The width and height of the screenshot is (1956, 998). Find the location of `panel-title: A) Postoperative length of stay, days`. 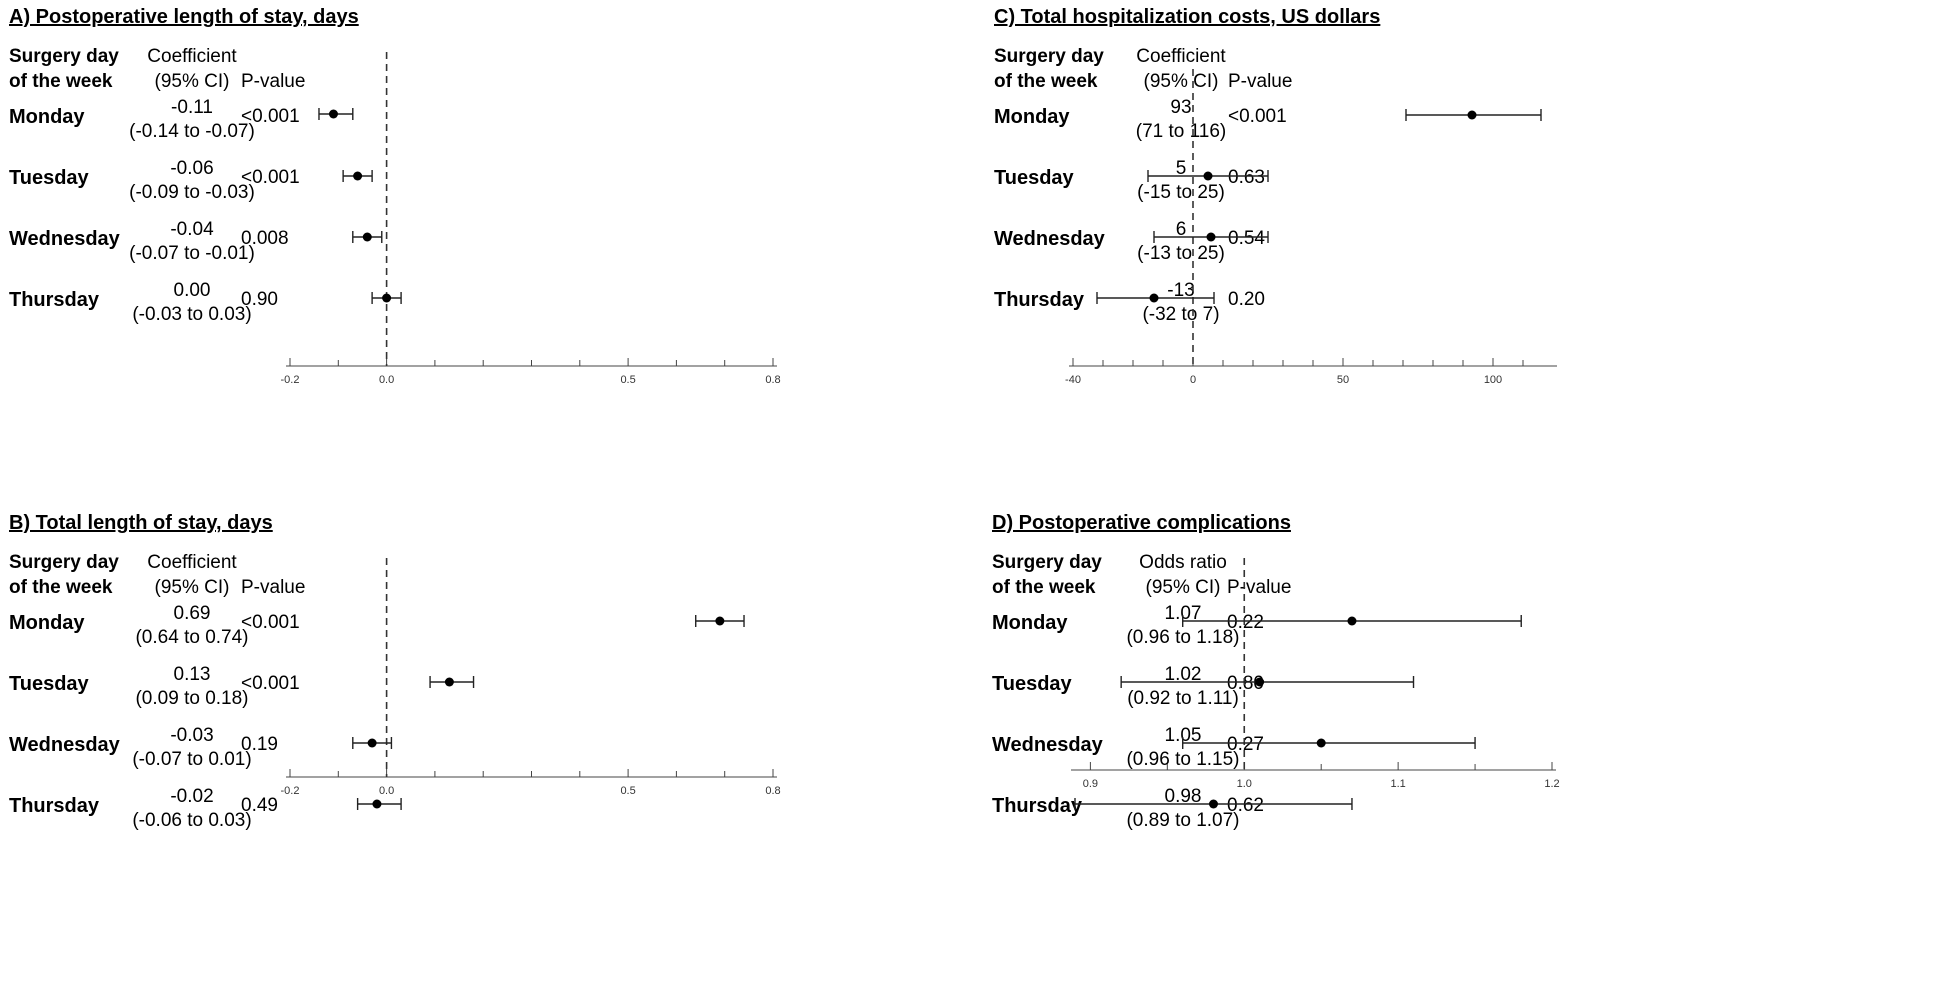

panel-title: A) Postoperative length of stay, days is located at coordinates (184, 17).